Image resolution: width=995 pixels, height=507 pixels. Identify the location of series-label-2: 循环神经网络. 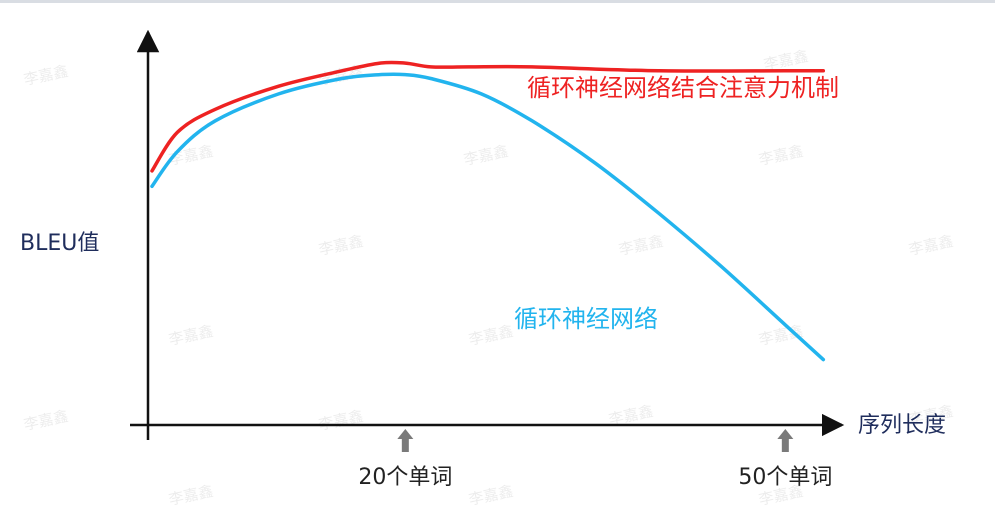
(586, 319).